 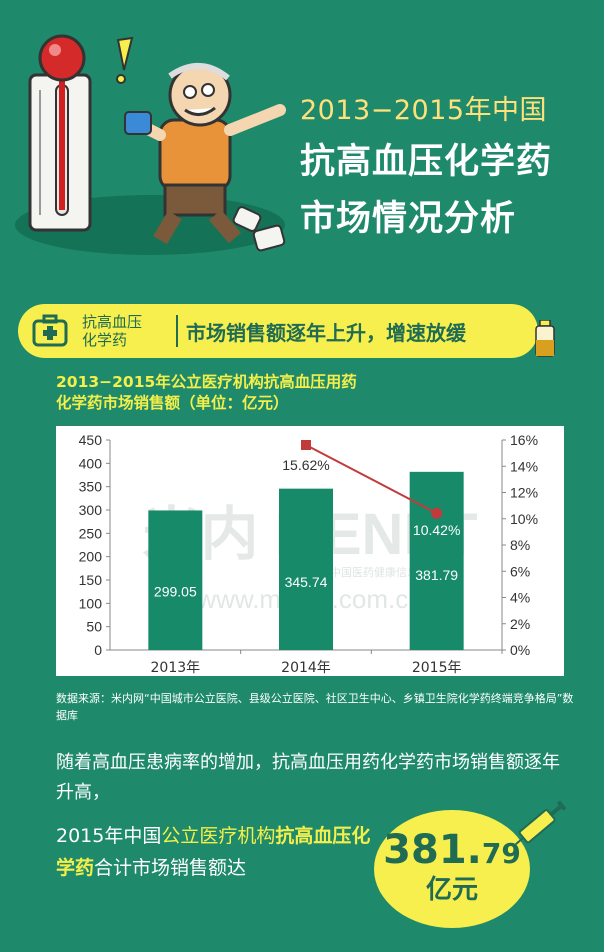 I want to click on body-paragraph-2: 2015年中国公立医疗机构抗高血压化学药合计市场销售额达, so click(x=216, y=852).